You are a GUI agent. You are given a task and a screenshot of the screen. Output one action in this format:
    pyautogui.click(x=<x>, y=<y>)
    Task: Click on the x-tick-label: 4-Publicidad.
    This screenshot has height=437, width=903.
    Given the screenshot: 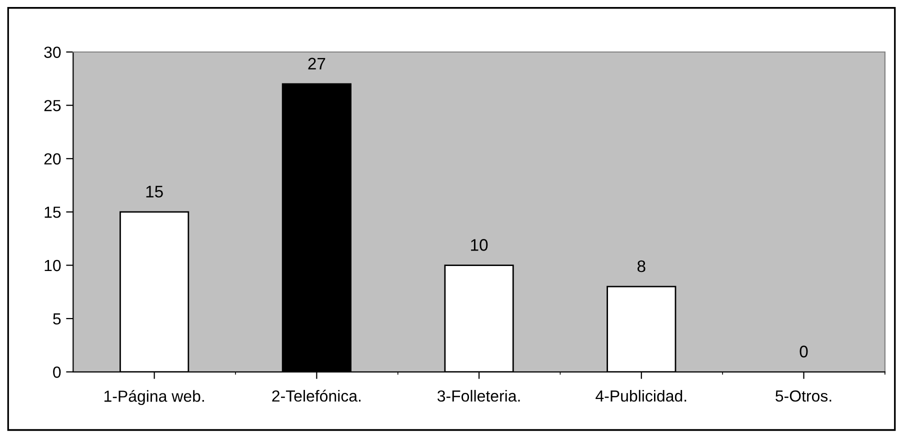 What is the action you would take?
    pyautogui.click(x=641, y=396)
    